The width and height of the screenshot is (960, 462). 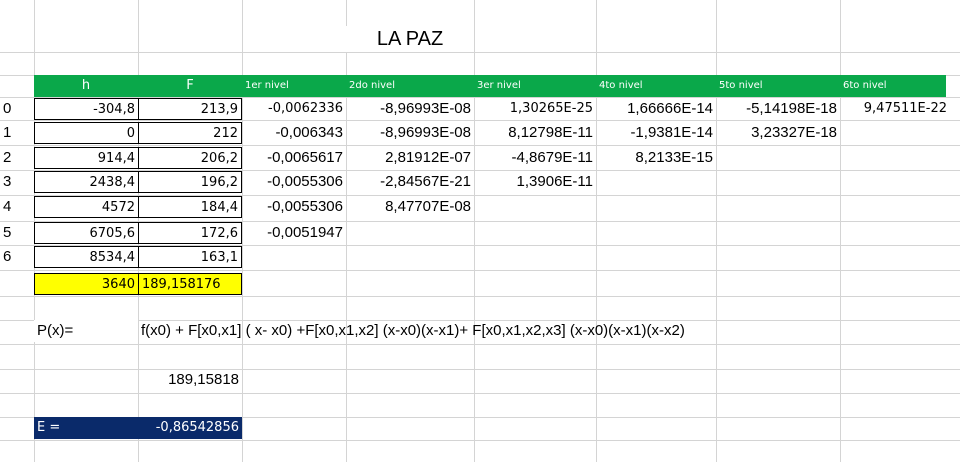 What do you see at coordinates (49, 427) in the screenshot?
I see `error-label: E =` at bounding box center [49, 427].